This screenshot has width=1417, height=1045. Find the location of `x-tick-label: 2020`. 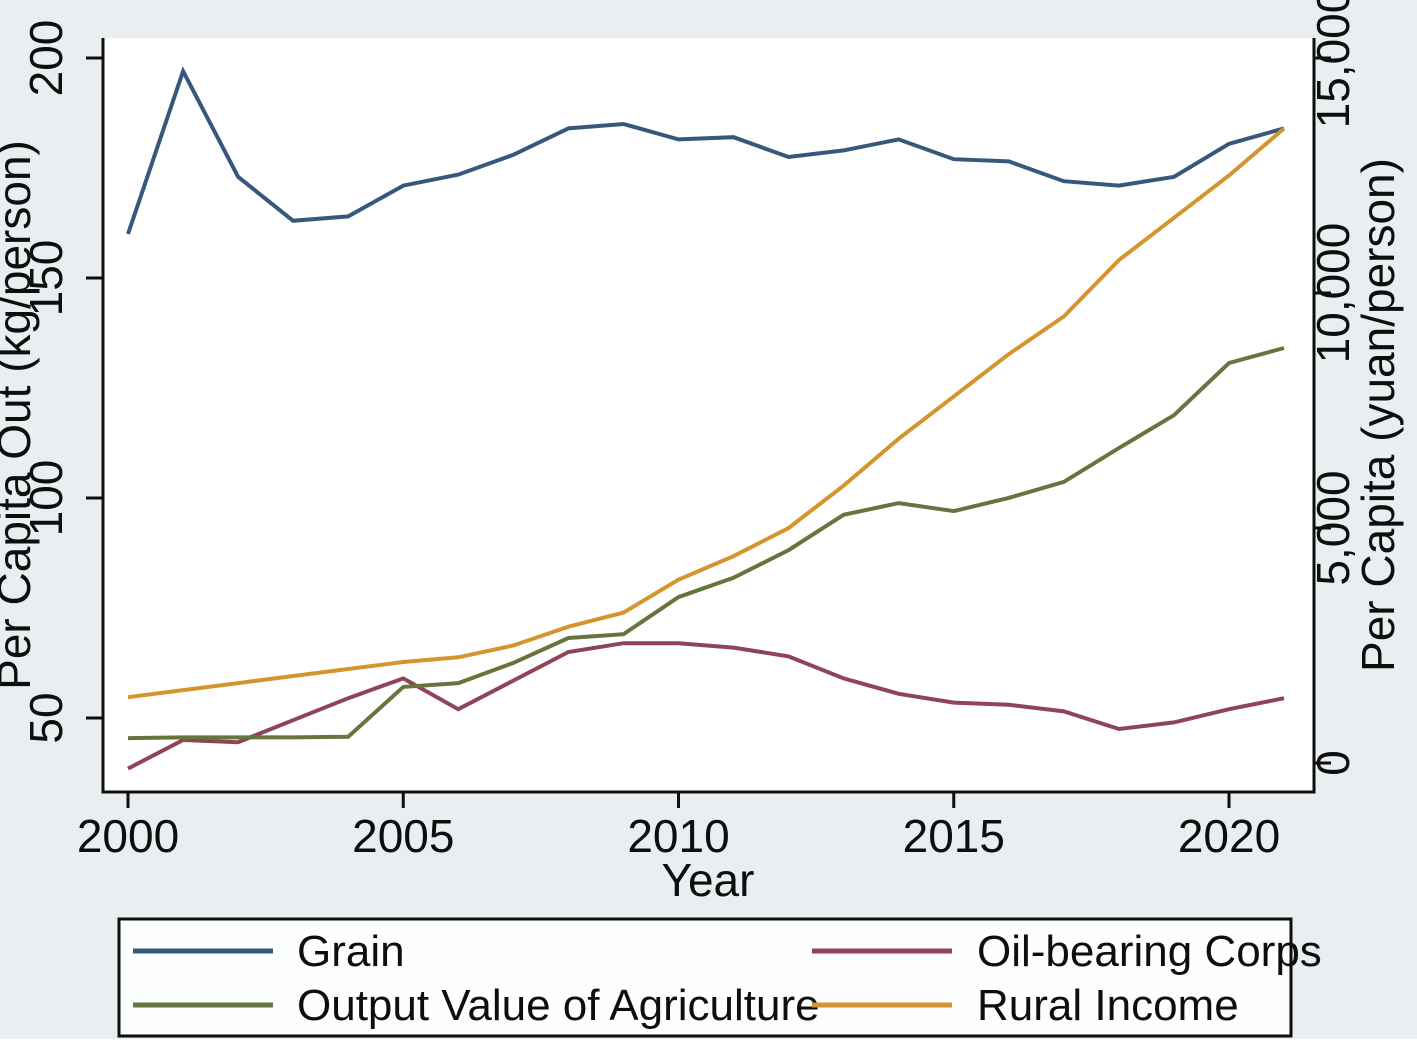

x-tick-label: 2020 is located at coordinates (1229, 836).